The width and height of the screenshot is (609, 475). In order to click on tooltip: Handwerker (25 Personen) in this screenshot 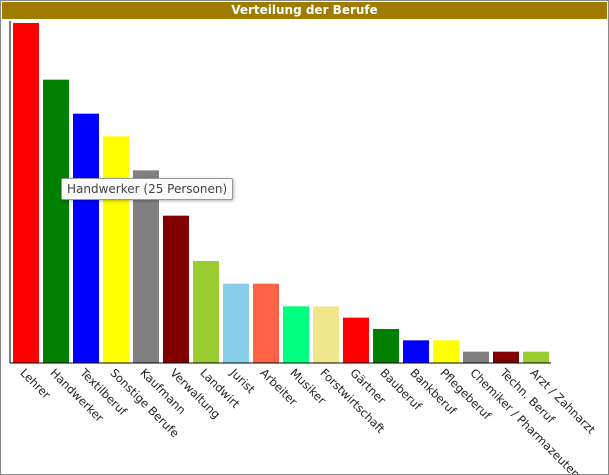, I will do `click(147, 189)`.